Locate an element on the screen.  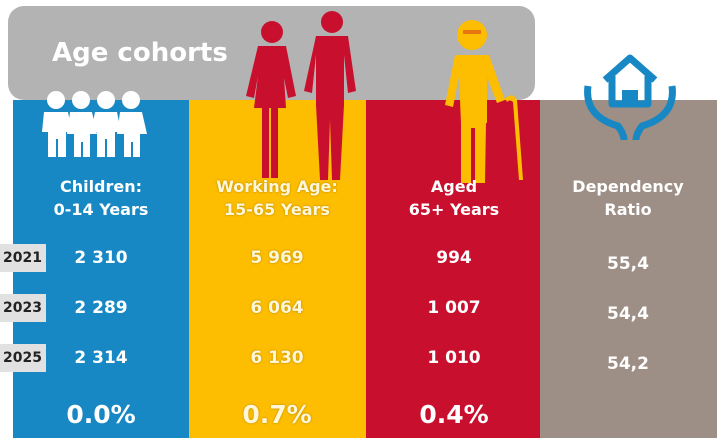
change-value: 0.0% is located at coordinates (101, 414).